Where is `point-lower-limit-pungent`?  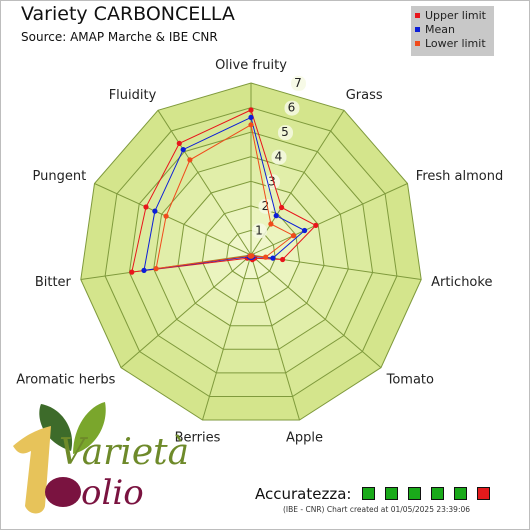 point-lower-limit-pungent is located at coordinates (166, 216).